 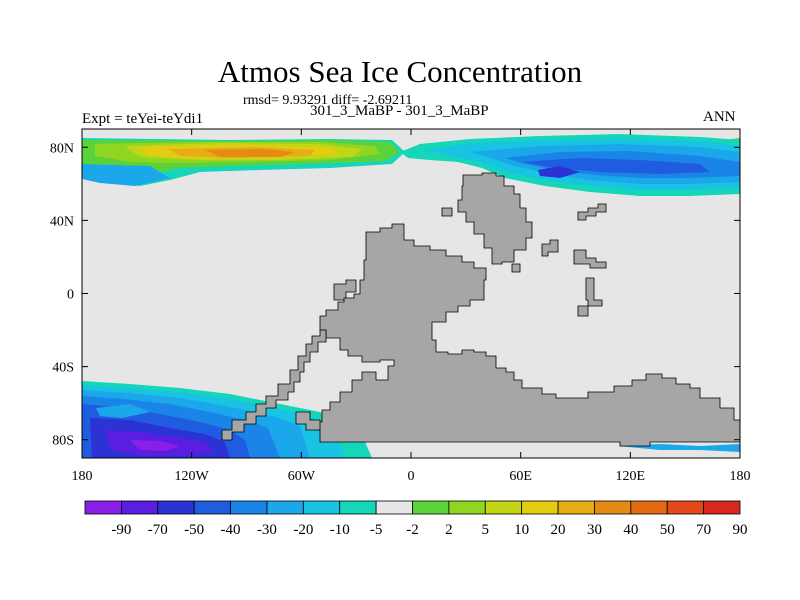 What do you see at coordinates (143, 119) in the screenshot?
I see `experiment-label: Expt = teYei-teYdi1` at bounding box center [143, 119].